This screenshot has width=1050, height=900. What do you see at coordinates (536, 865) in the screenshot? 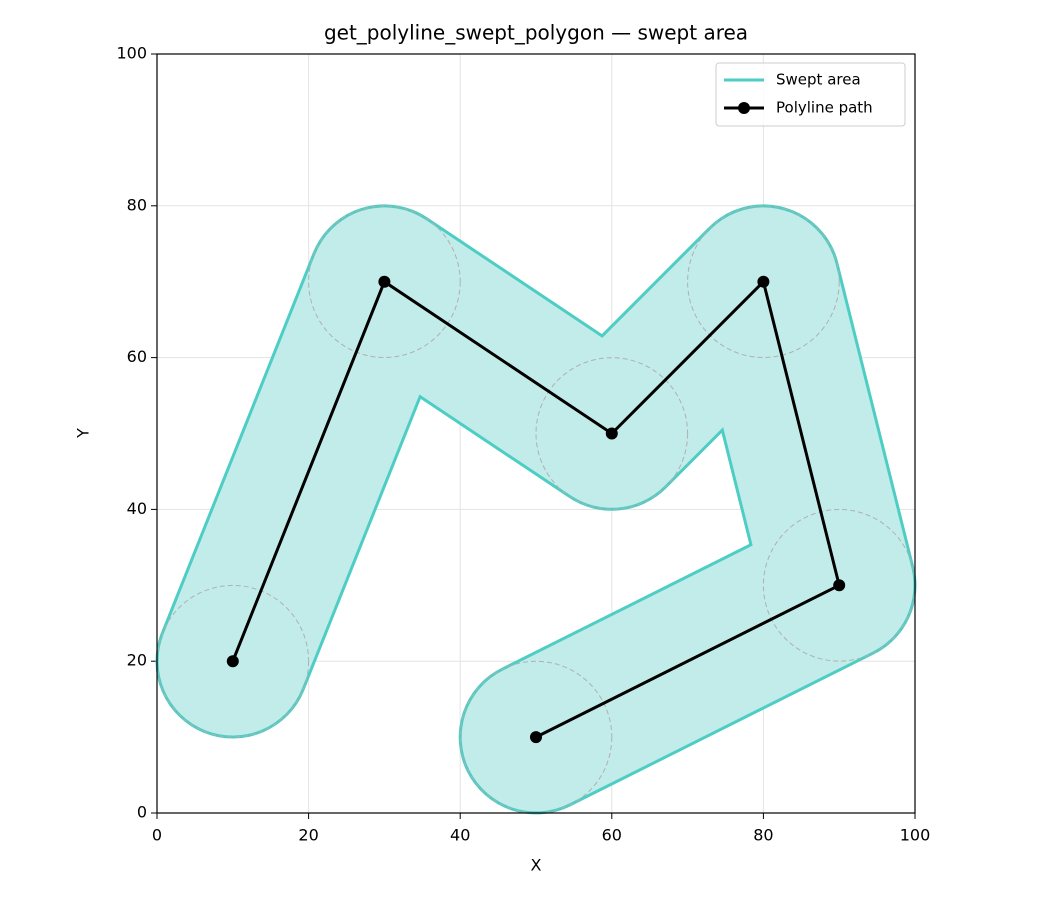
I see `x-axis-label: X` at bounding box center [536, 865].